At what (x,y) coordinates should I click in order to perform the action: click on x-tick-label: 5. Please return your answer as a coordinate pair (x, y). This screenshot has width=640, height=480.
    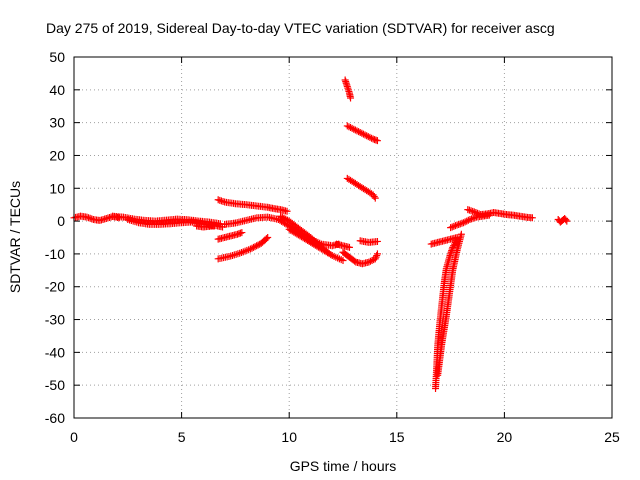
    Looking at the image, I should click on (182, 437).